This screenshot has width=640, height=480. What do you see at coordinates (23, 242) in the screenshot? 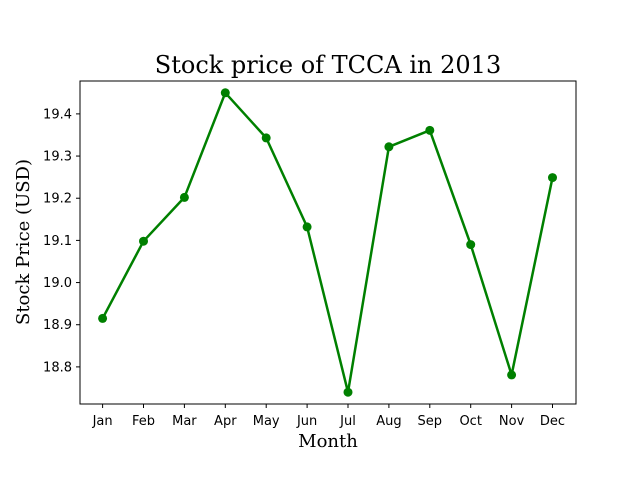
I see `y-axis-label: Stock Price (USD)` at bounding box center [23, 242].